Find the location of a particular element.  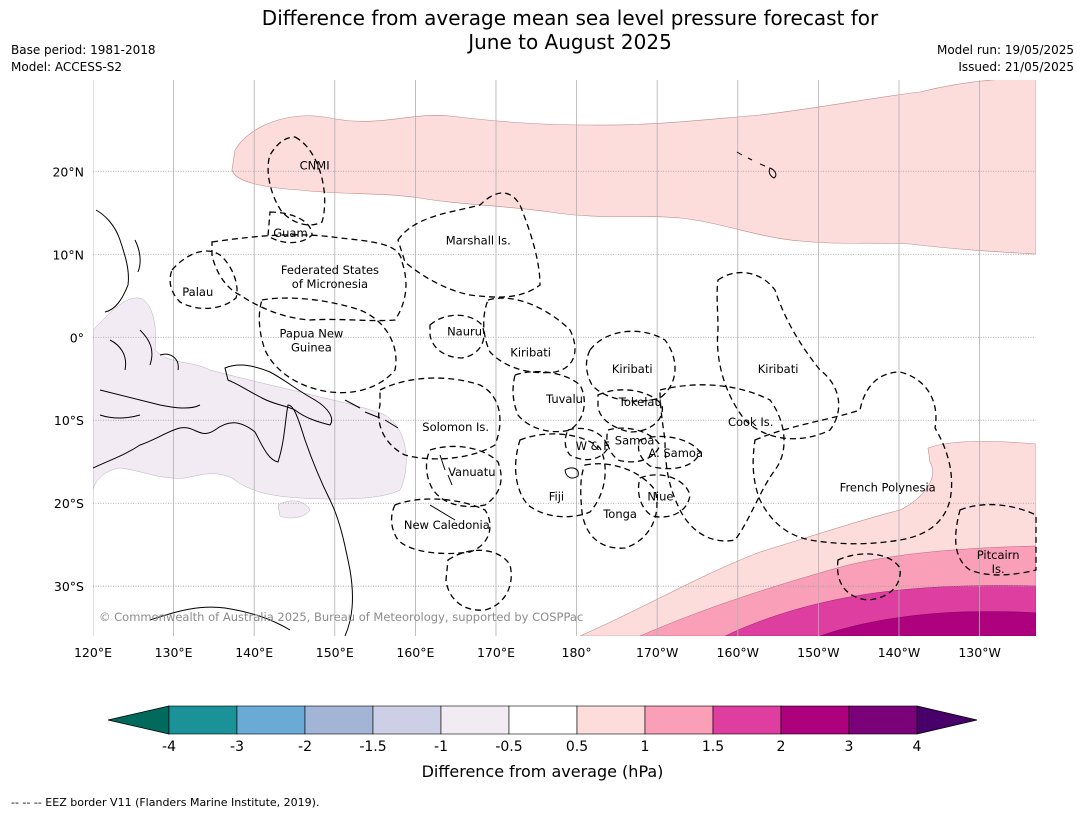

eez-american-samoa is located at coordinates (669, 452).